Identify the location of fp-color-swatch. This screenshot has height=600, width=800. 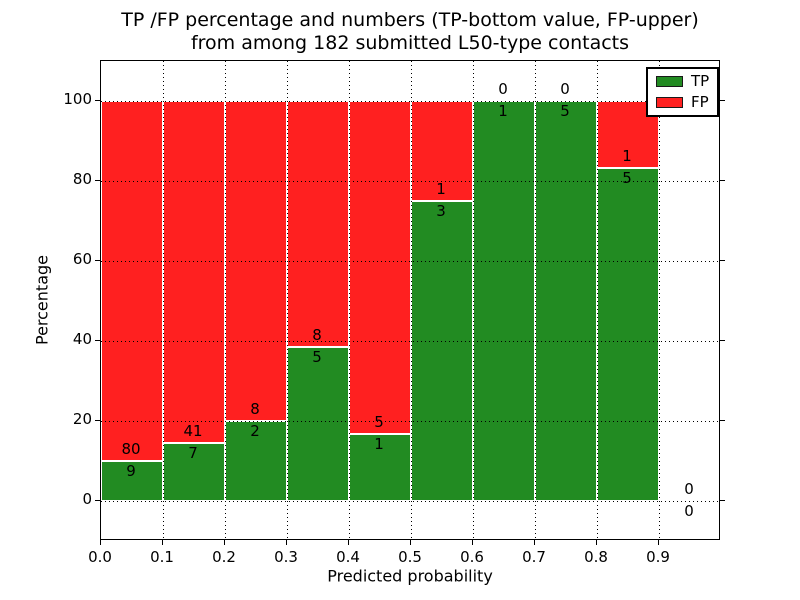
(669, 102).